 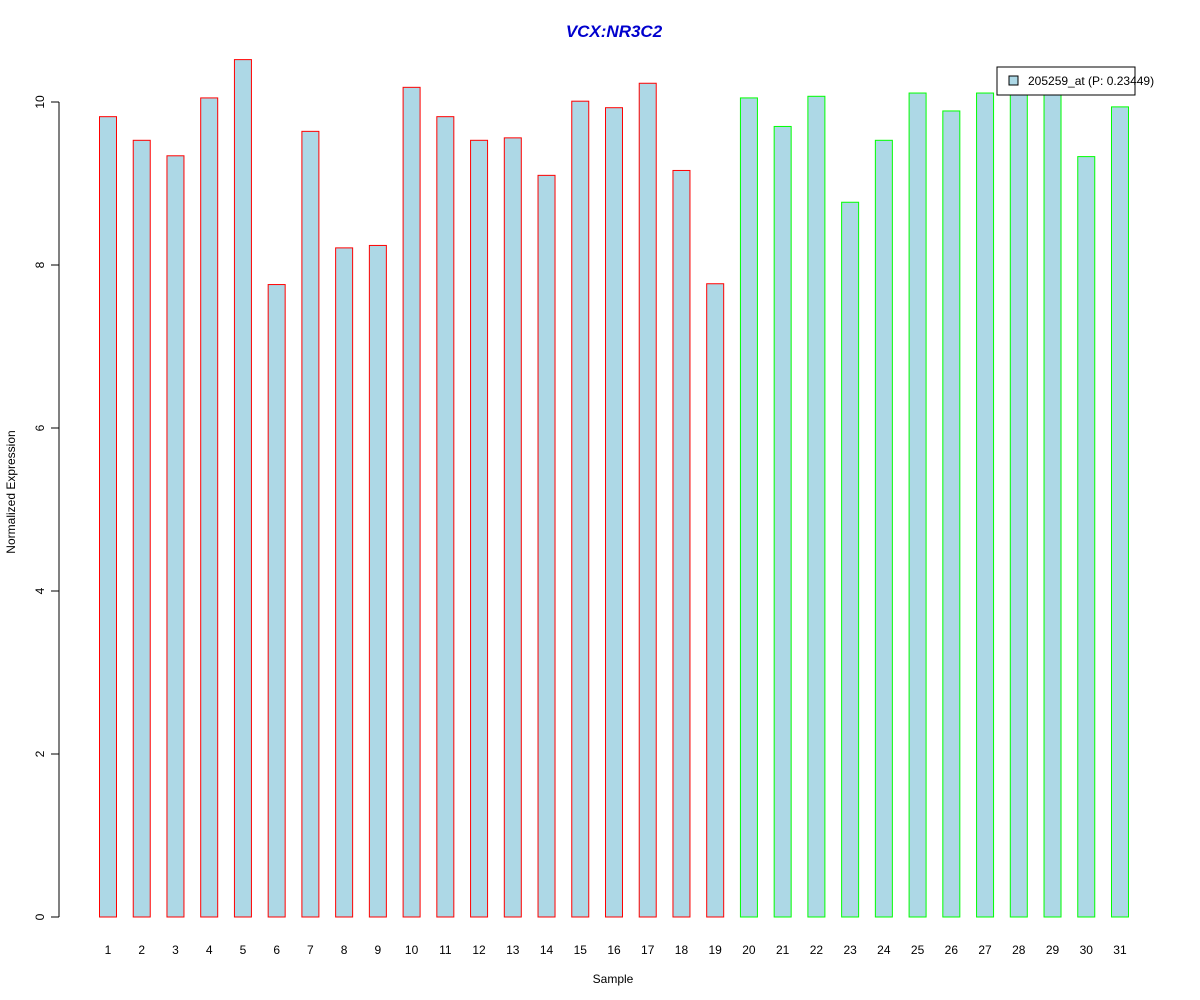 I want to click on x-tick-label: 13, so click(x=513, y=950).